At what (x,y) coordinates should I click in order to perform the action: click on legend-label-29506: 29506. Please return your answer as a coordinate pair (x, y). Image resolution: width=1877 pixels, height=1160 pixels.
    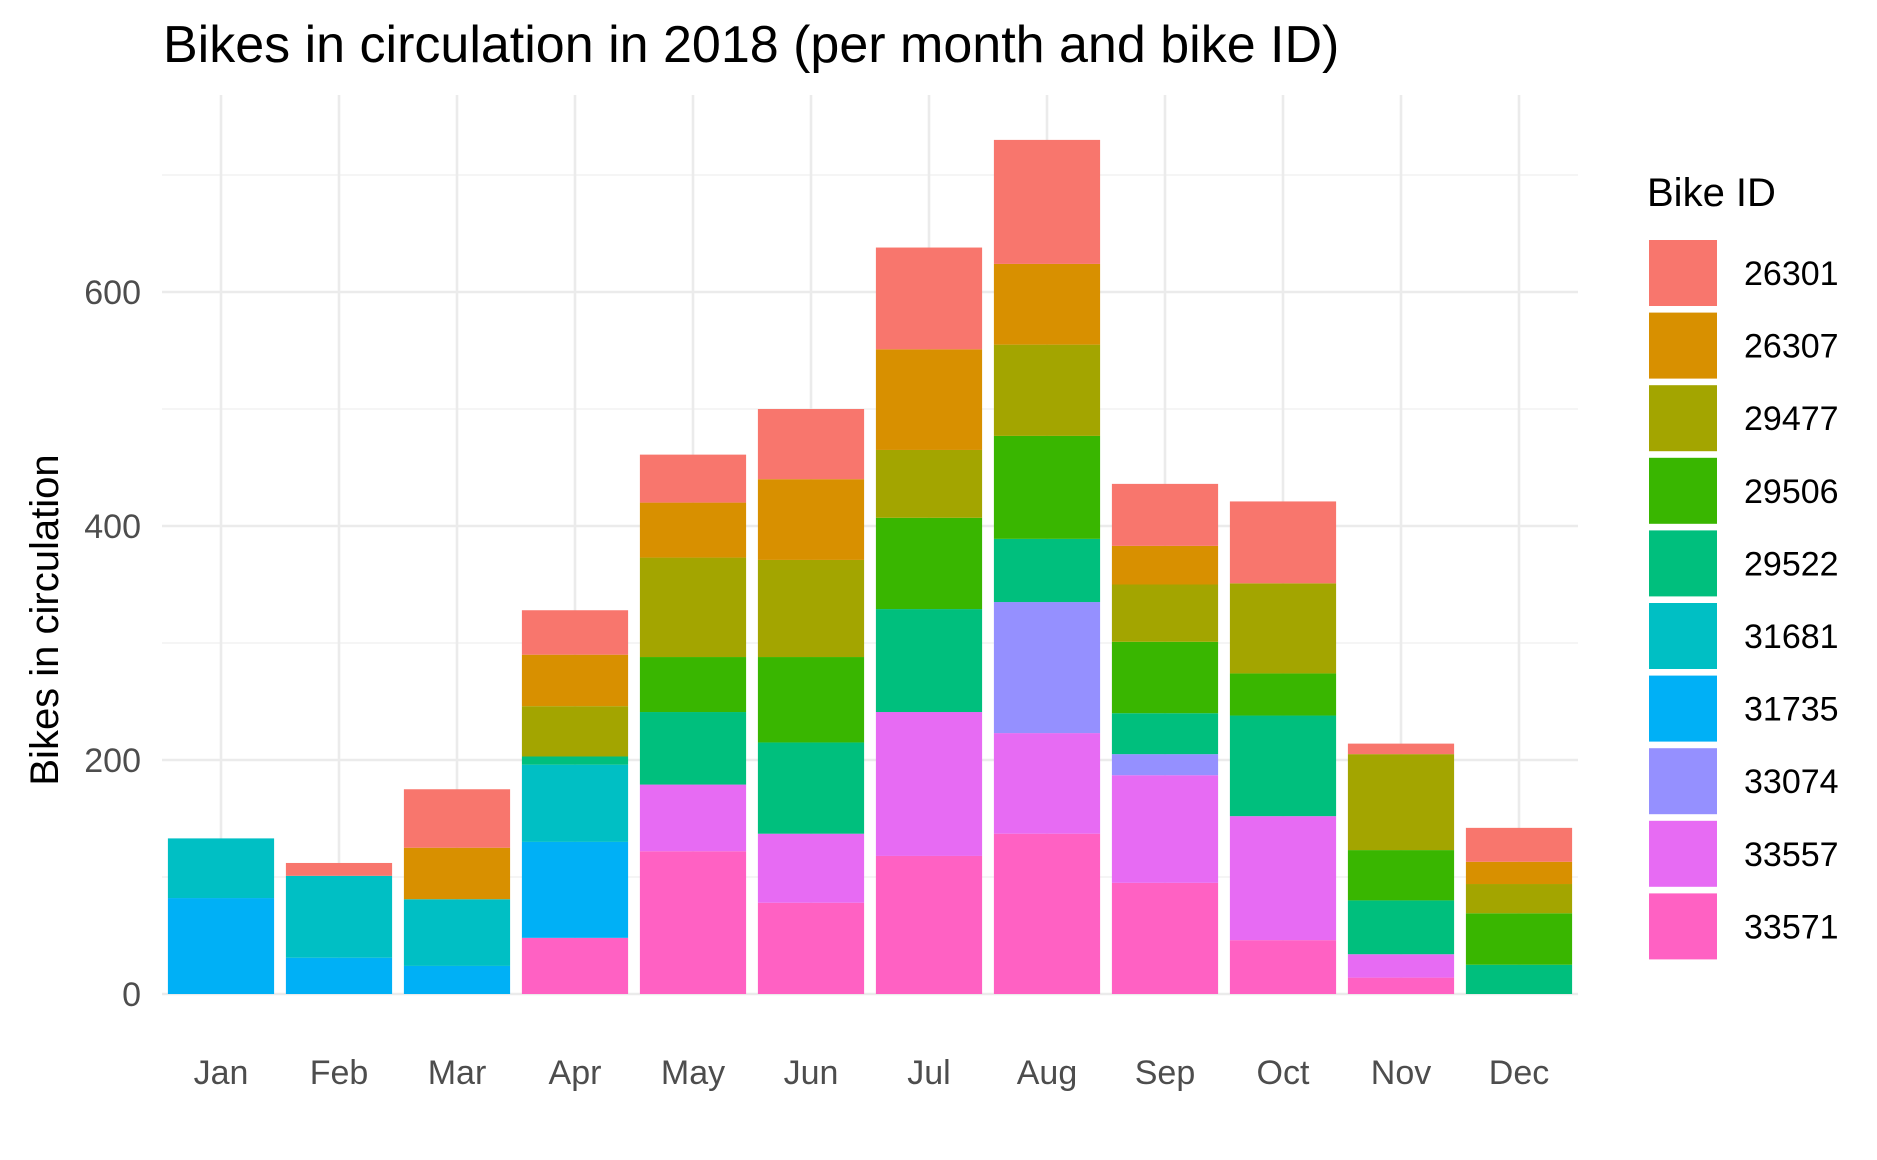
    Looking at the image, I should click on (1791, 492).